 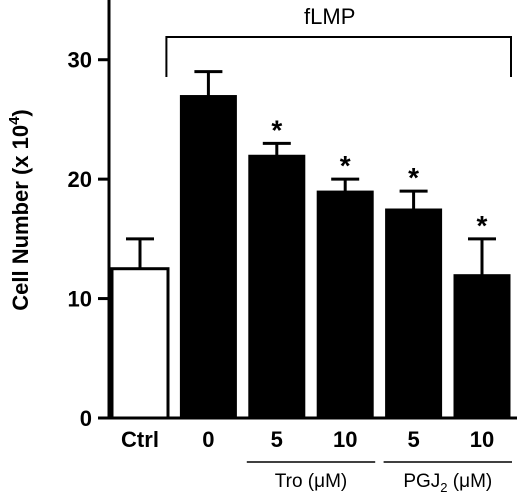 I want to click on x-tick-label: 0, so click(x=208, y=439).